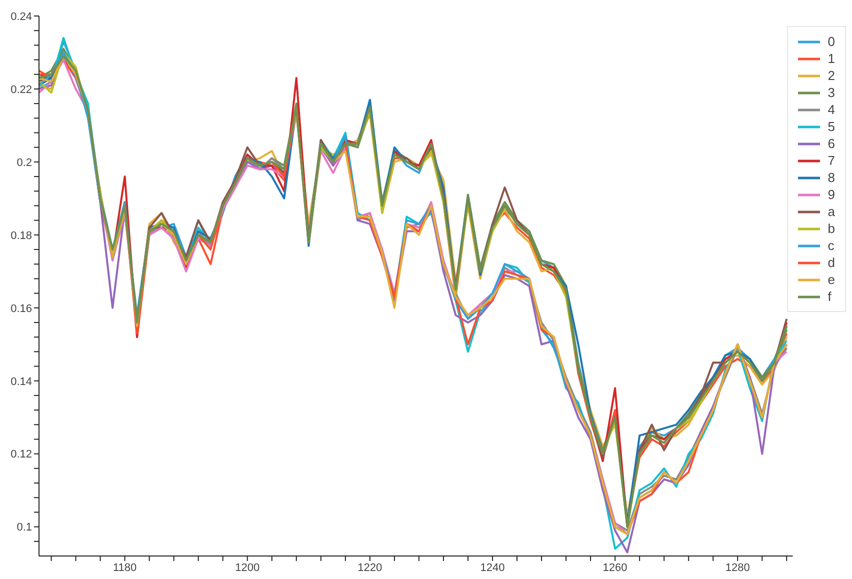  What do you see at coordinates (24, 162) in the screenshot?
I see `y-tick-label: 0.2` at bounding box center [24, 162].